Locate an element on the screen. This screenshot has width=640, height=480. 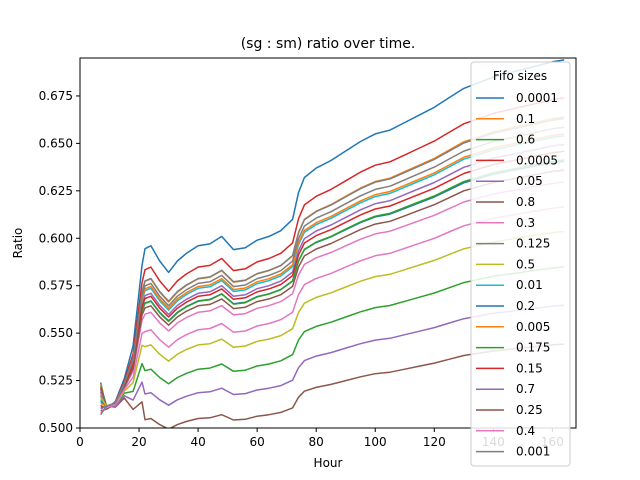
legend-label: 0.05 is located at coordinates (529, 181).